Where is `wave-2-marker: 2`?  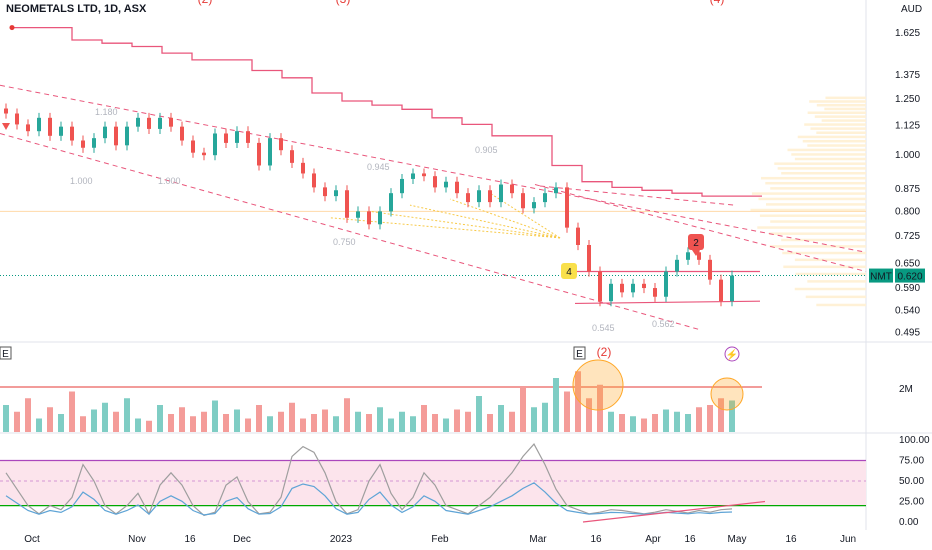 wave-2-marker: 2 is located at coordinates (696, 243).